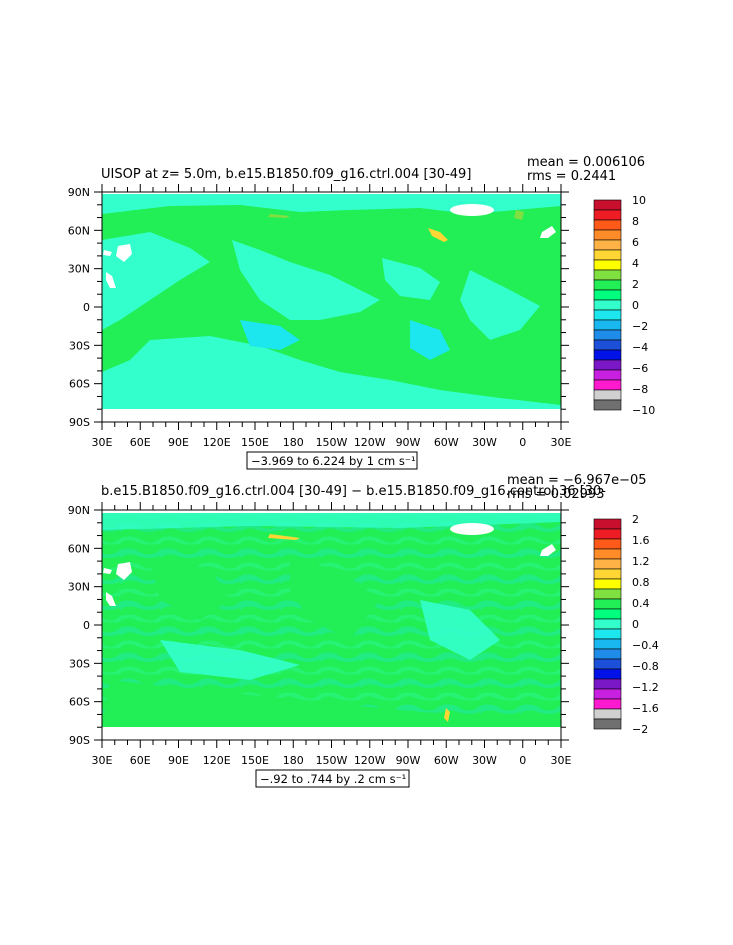 The height and width of the screenshot is (945, 733). What do you see at coordinates (641, 582) in the screenshot?
I see `colorbar-label: 0.8` at bounding box center [641, 582].